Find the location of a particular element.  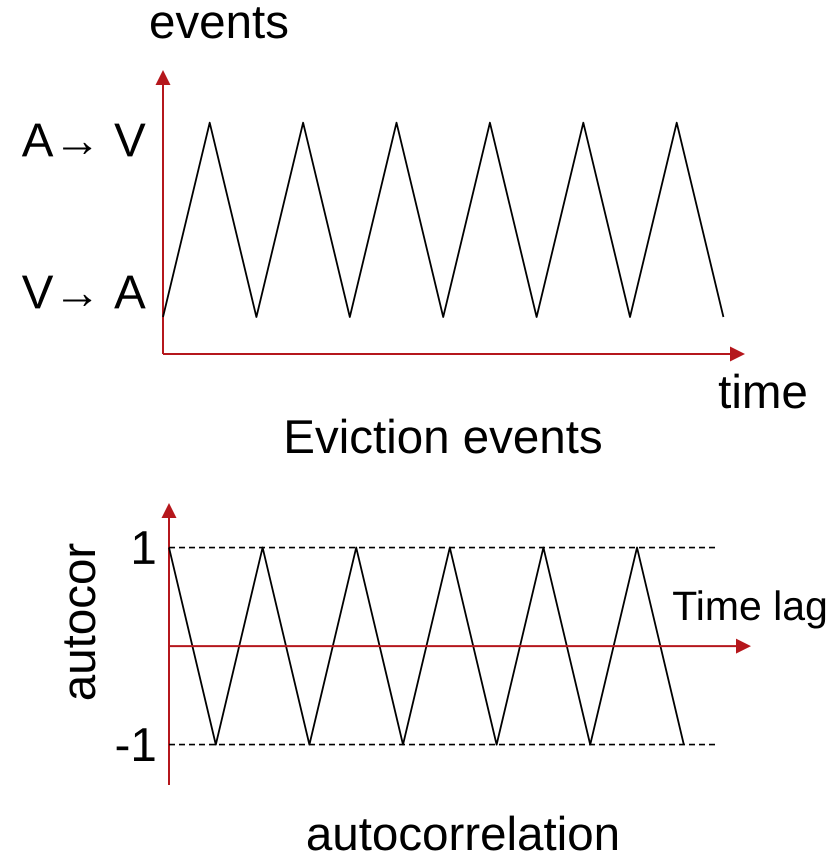

text: Eviction events is located at coordinates (444, 436).